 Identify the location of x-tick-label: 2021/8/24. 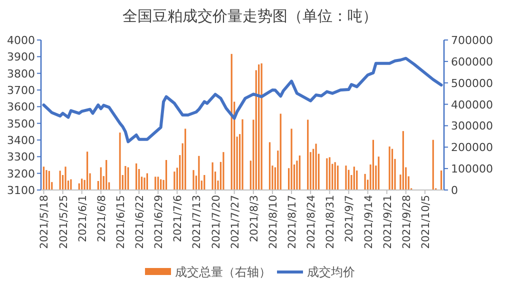
(312, 221).